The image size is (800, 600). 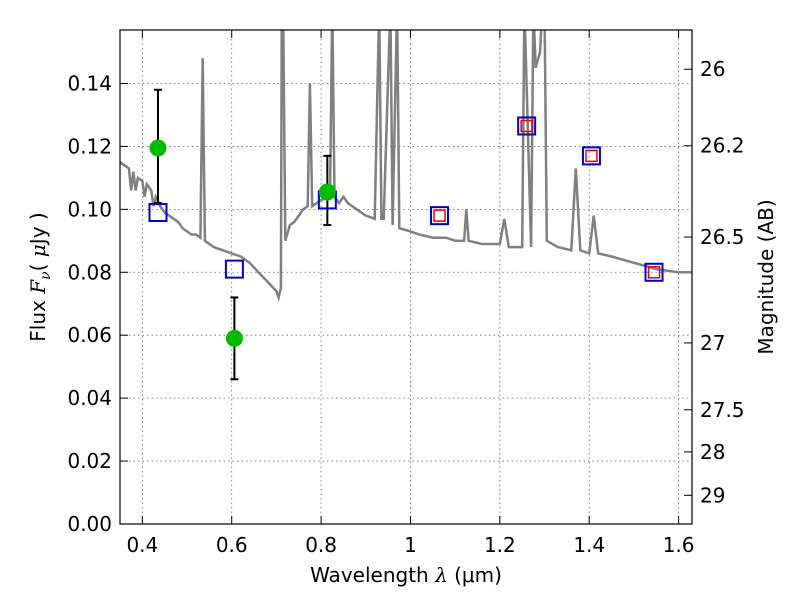 What do you see at coordinates (89, 272) in the screenshot?
I see `y-tick-label: 0.08` at bounding box center [89, 272].